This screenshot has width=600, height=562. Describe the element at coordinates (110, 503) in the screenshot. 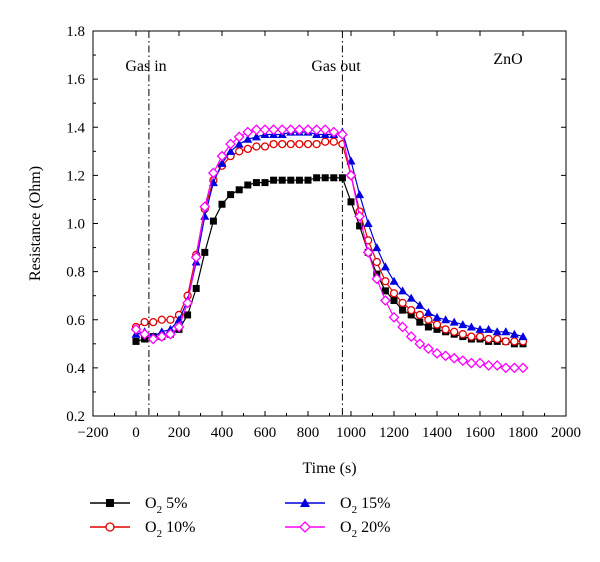

I see `legend-marker-square-icon` at that location.